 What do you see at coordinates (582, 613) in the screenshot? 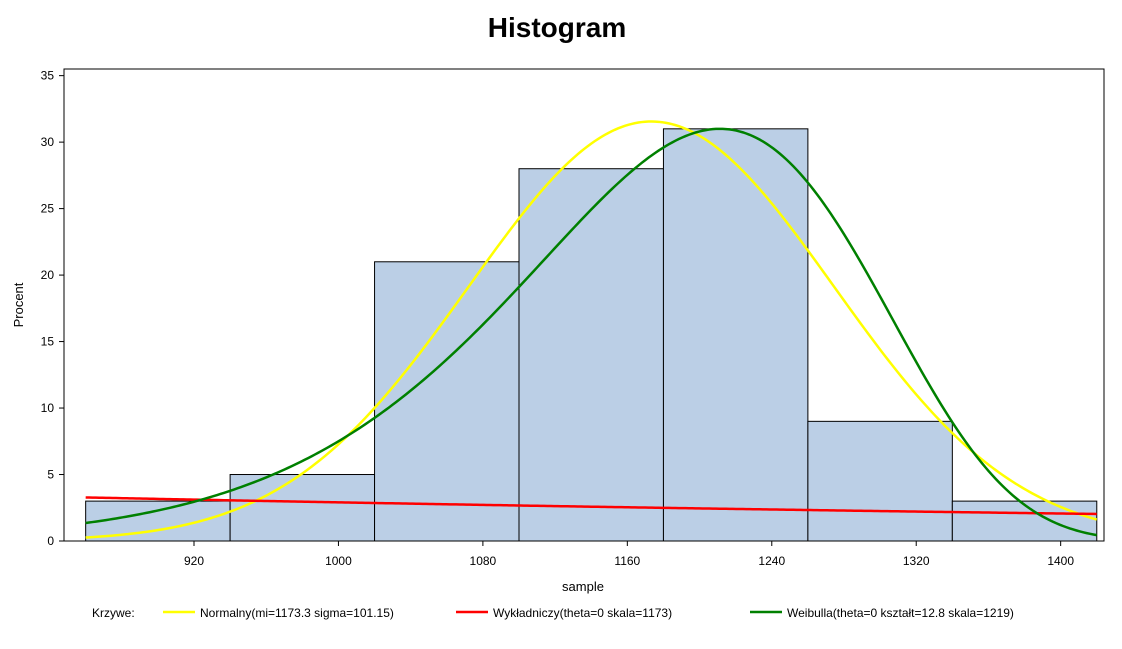
I see `legend-entry-exponential: Wykładniczy(theta=0 skala=1173)` at bounding box center [582, 613].